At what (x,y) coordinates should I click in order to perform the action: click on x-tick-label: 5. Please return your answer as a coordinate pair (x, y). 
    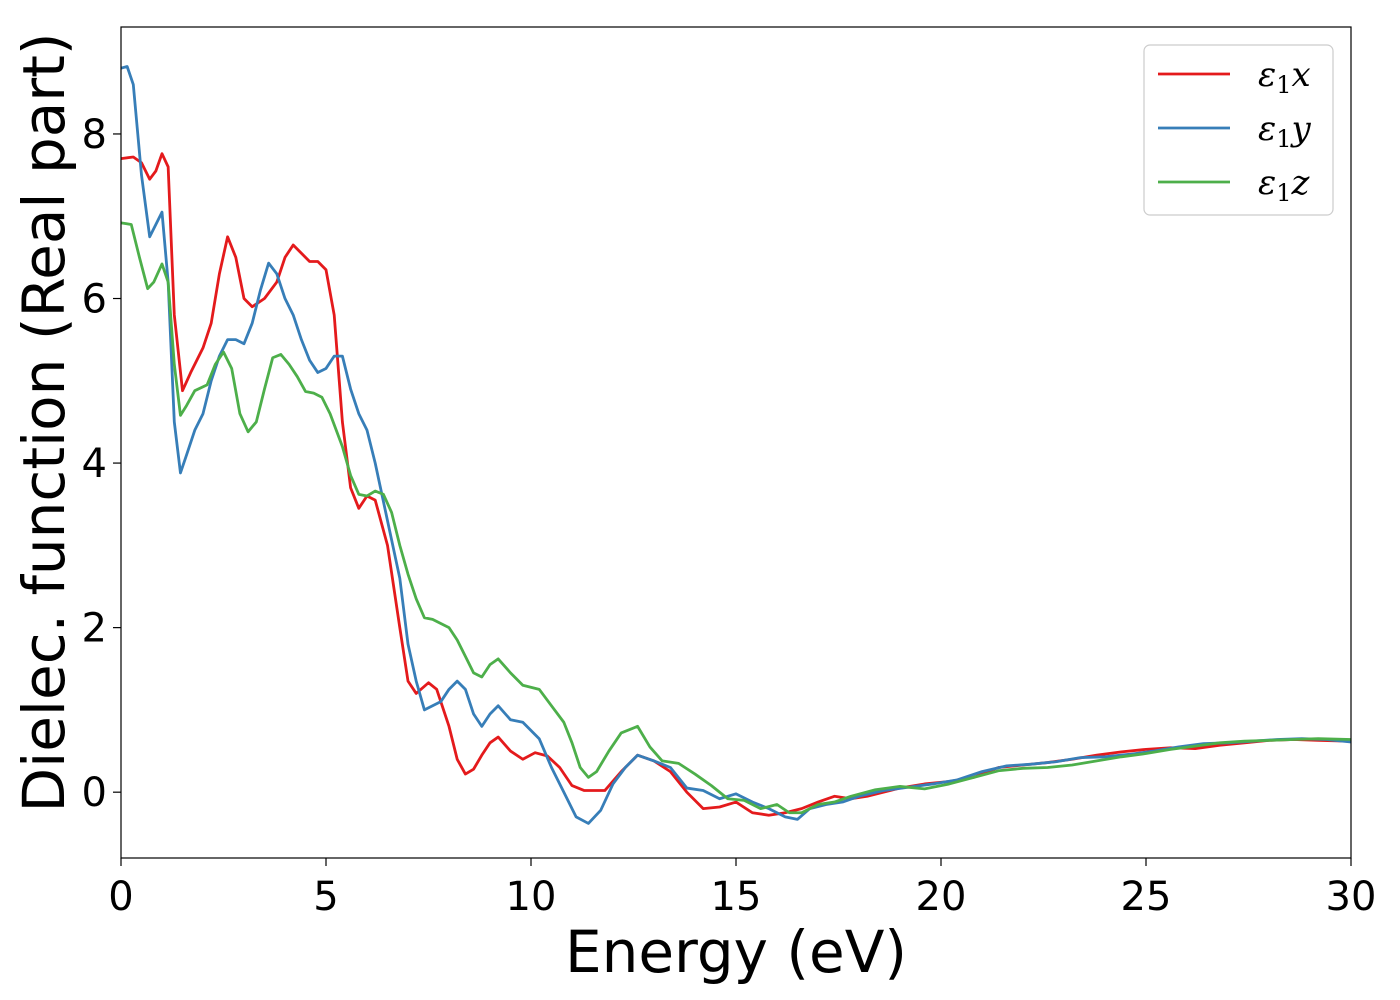
    Looking at the image, I should click on (325, 897).